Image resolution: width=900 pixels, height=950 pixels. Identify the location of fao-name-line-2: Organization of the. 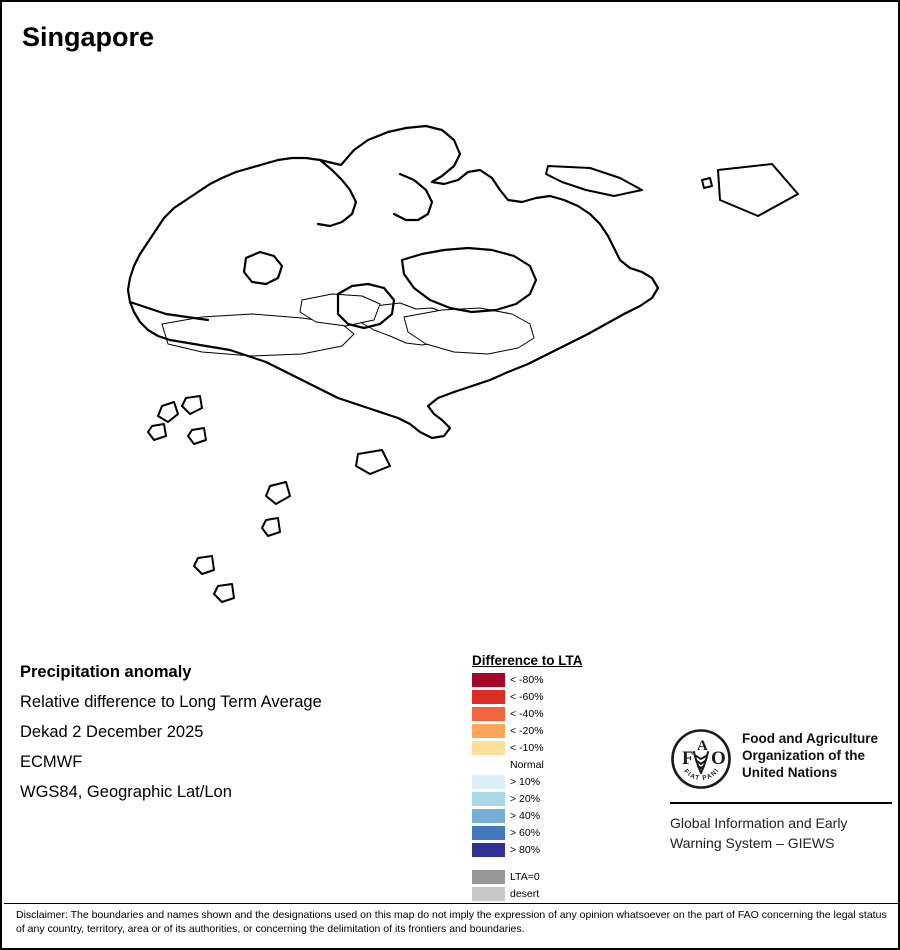
(803, 755).